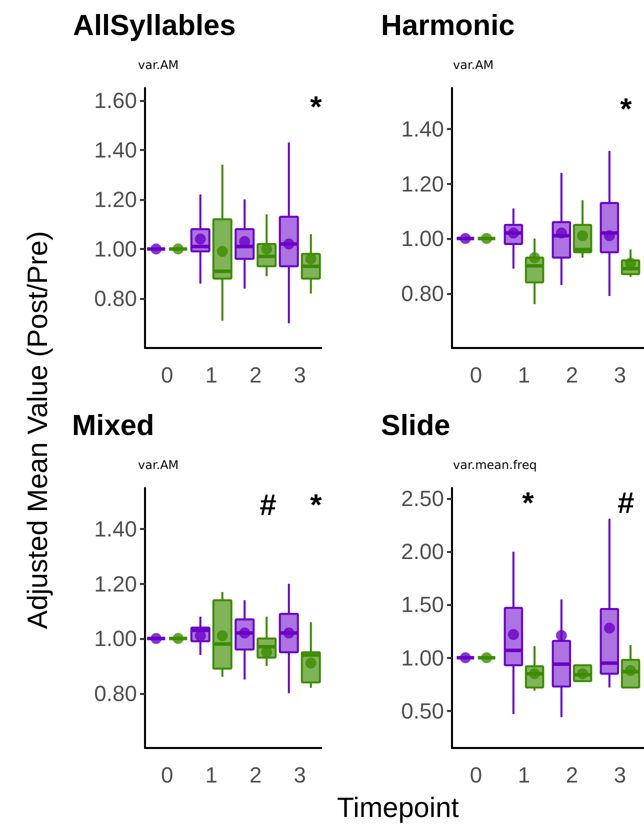 The image size is (644, 826). What do you see at coordinates (398, 808) in the screenshot?
I see `x-axis-title: Timepoint` at bounding box center [398, 808].